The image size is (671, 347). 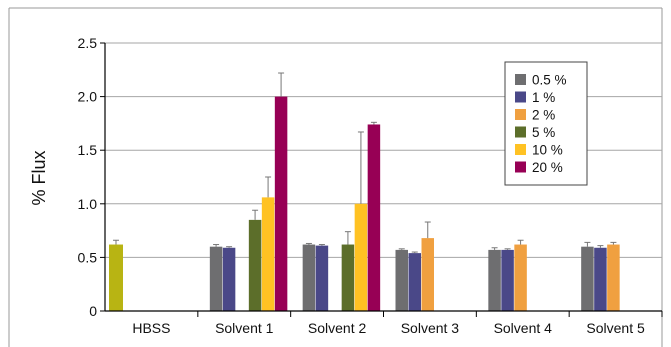 I want to click on y-tick-label: 2.0, so click(x=88, y=97).